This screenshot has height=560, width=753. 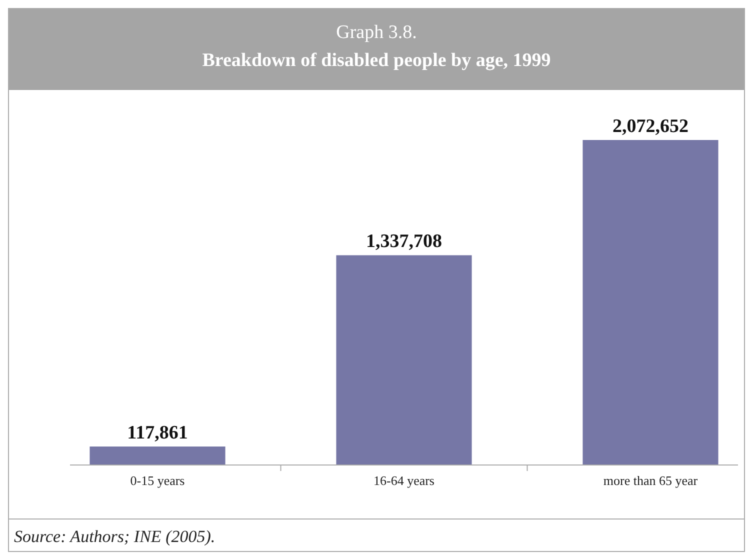 I want to click on chart-title: Graph 3.8., so click(x=376, y=32).